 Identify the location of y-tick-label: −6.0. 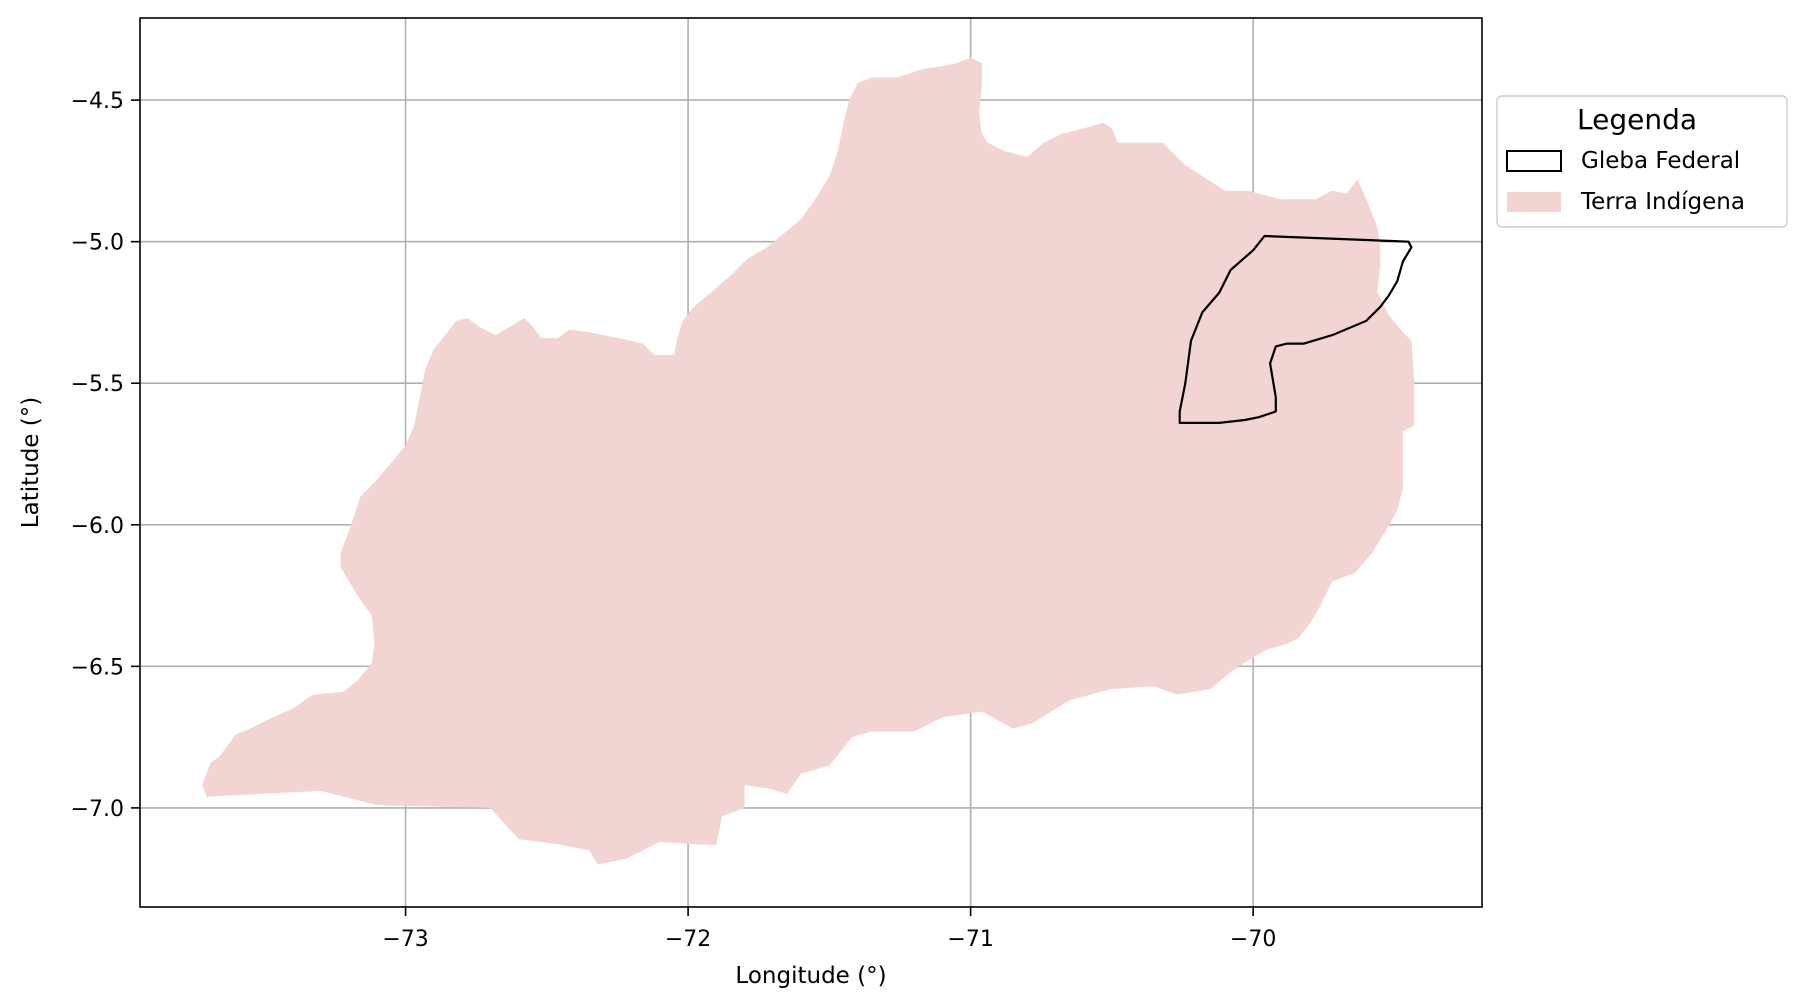
(97, 526).